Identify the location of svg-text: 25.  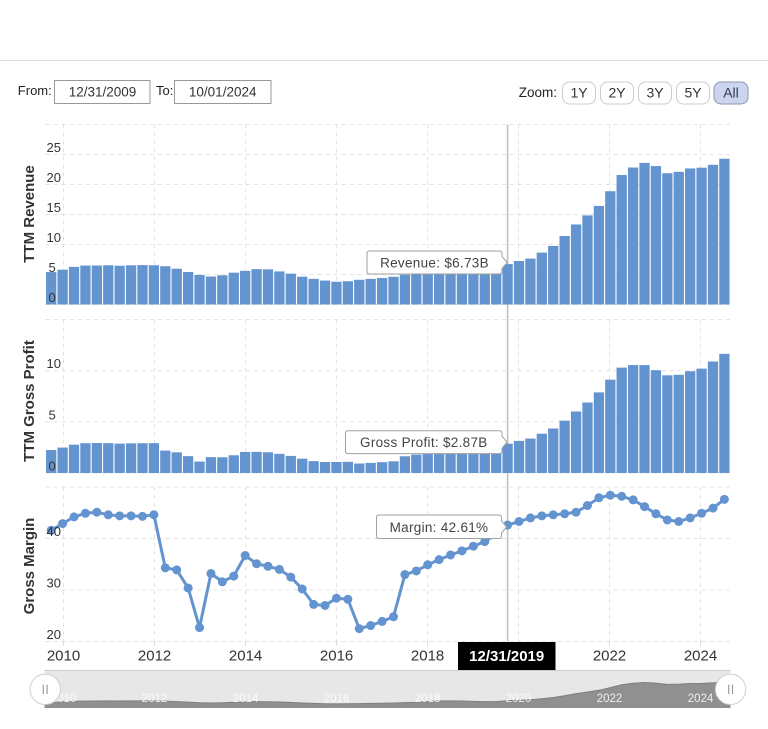
(54, 147).